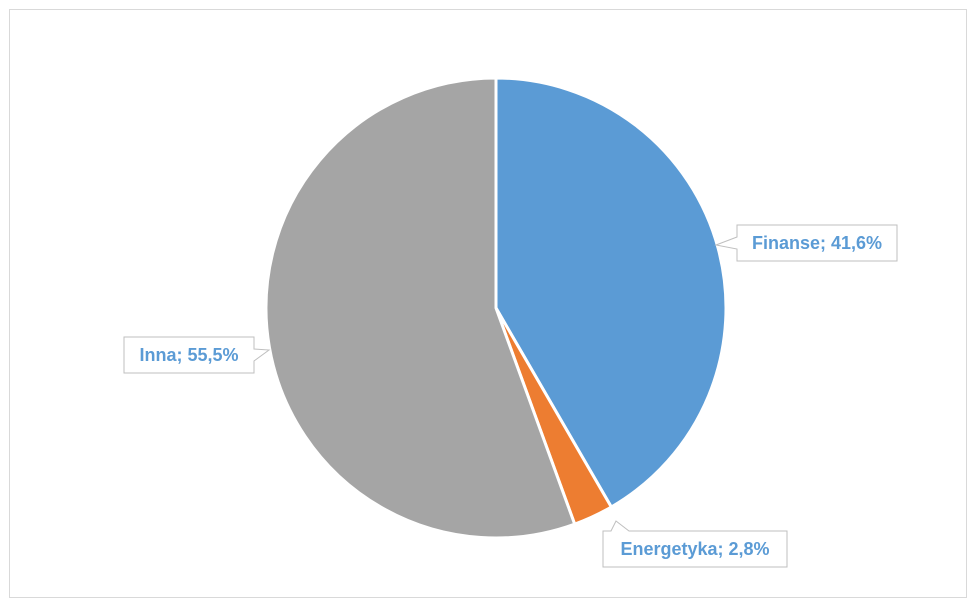  What do you see at coordinates (188, 355) in the screenshot?
I see `data-label-text: Inna; 55,5%` at bounding box center [188, 355].